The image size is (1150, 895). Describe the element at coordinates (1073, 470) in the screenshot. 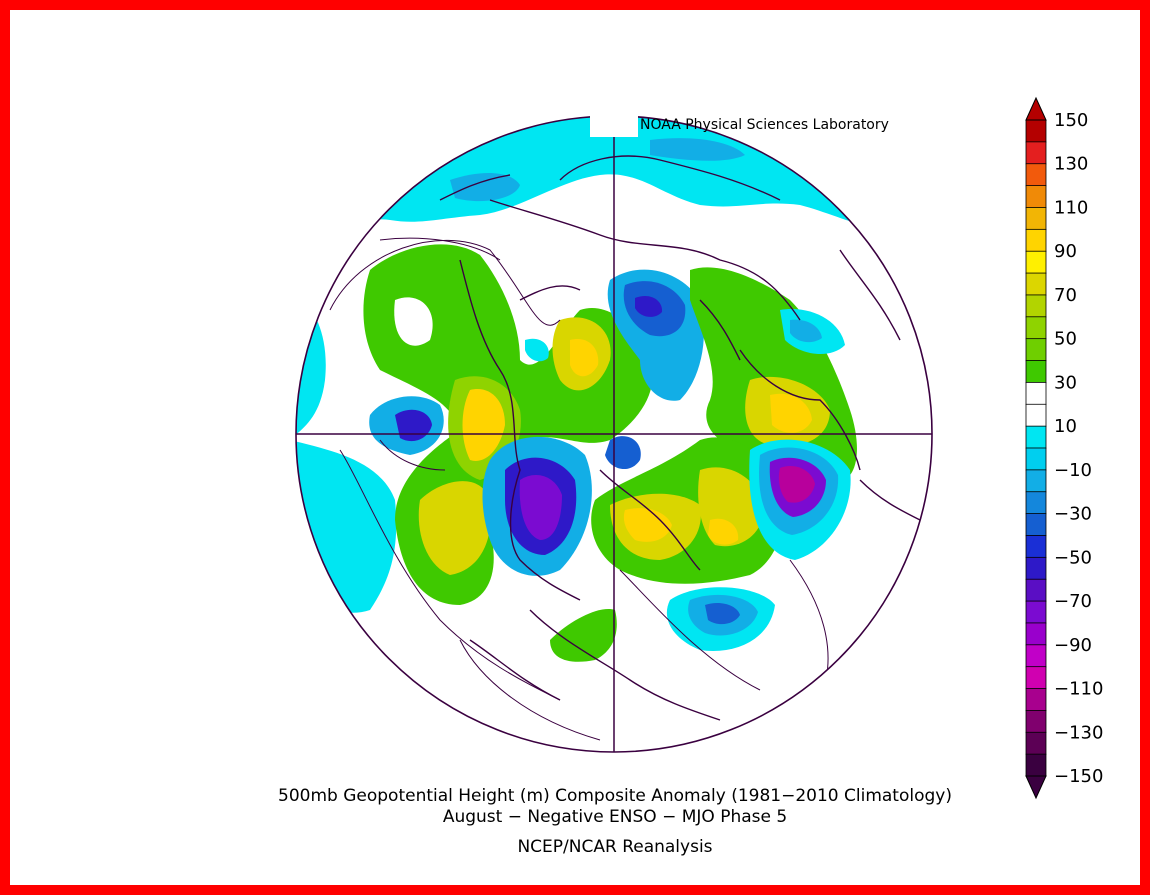

I see `colorbar-tick-label: −10` at that location.